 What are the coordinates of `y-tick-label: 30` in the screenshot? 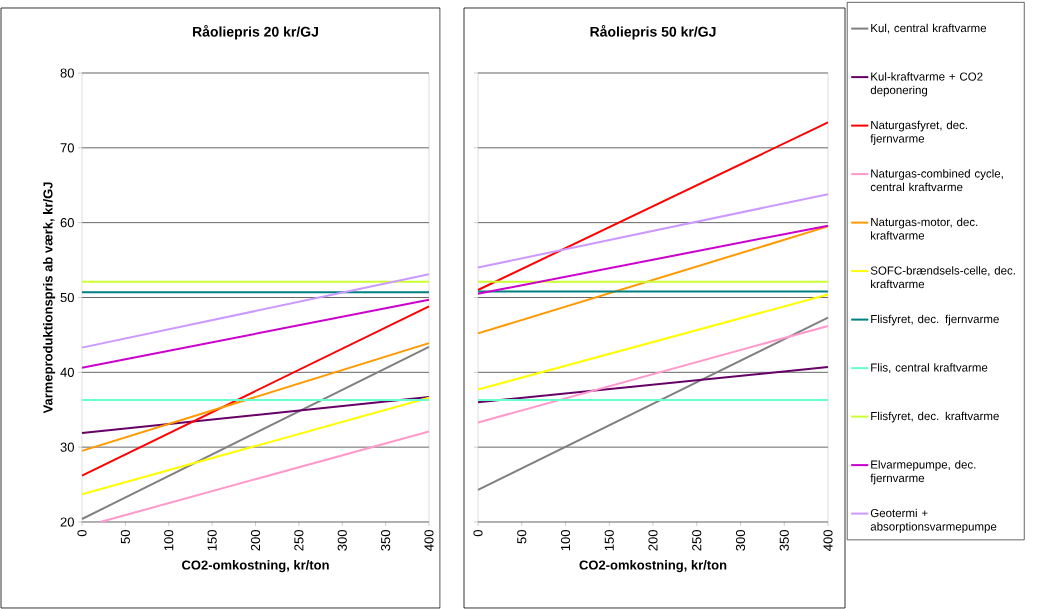 It's located at (67, 447).